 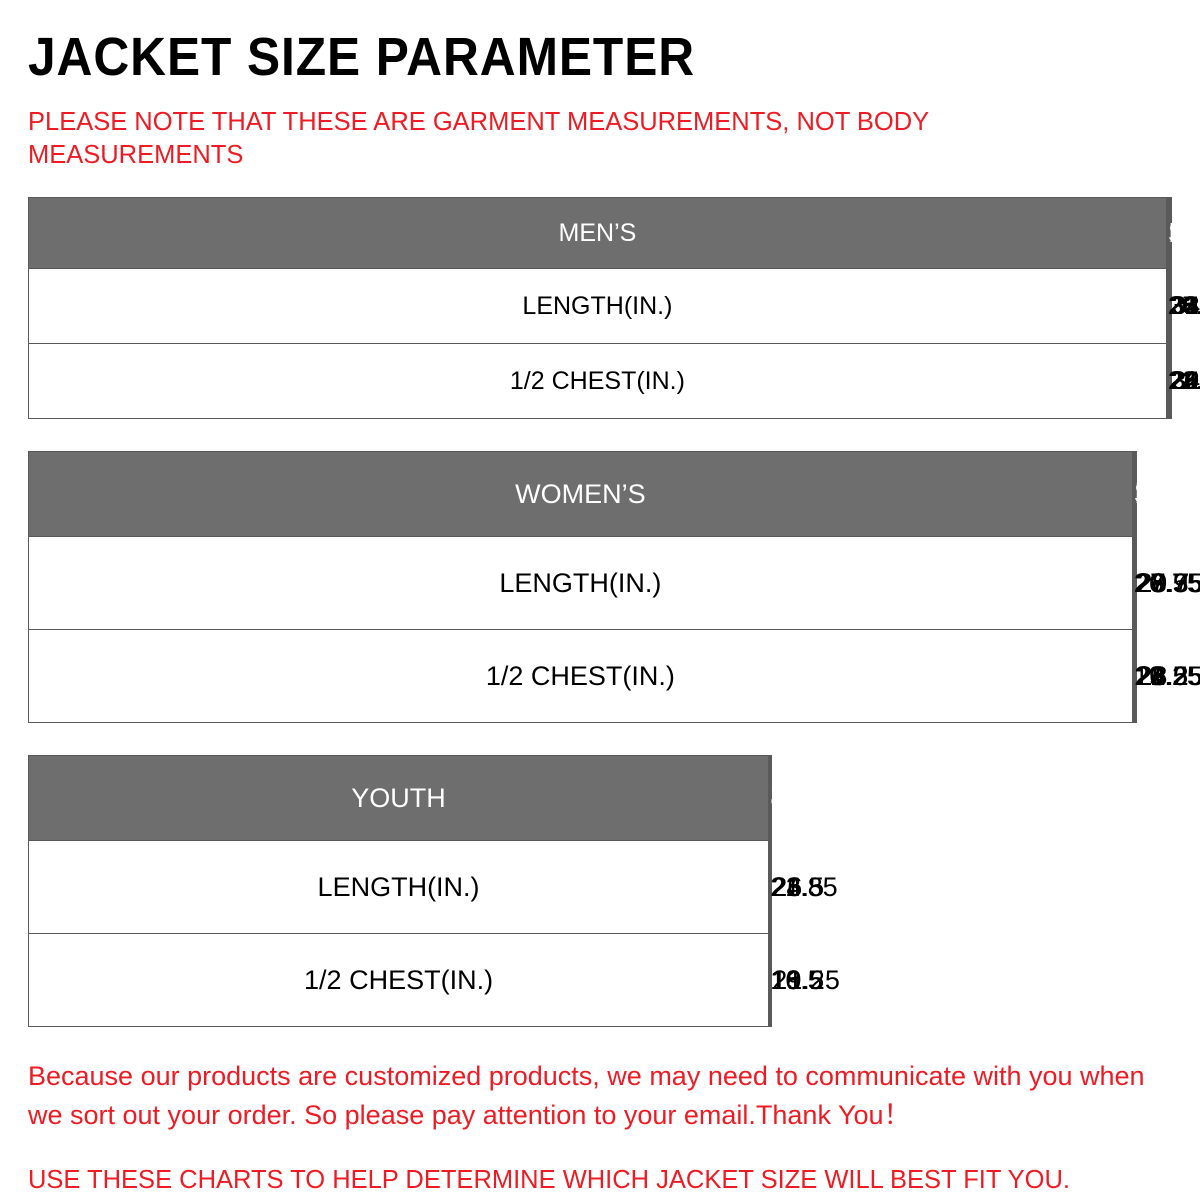 I want to click on women-row-label-0: LENGTH(IN.), so click(x=580, y=583).